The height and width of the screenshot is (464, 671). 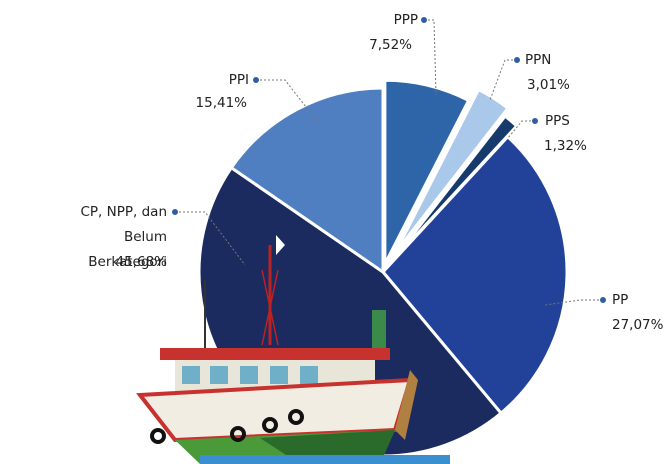 I want to click on value-label: 15,41%, so click(x=221, y=103).